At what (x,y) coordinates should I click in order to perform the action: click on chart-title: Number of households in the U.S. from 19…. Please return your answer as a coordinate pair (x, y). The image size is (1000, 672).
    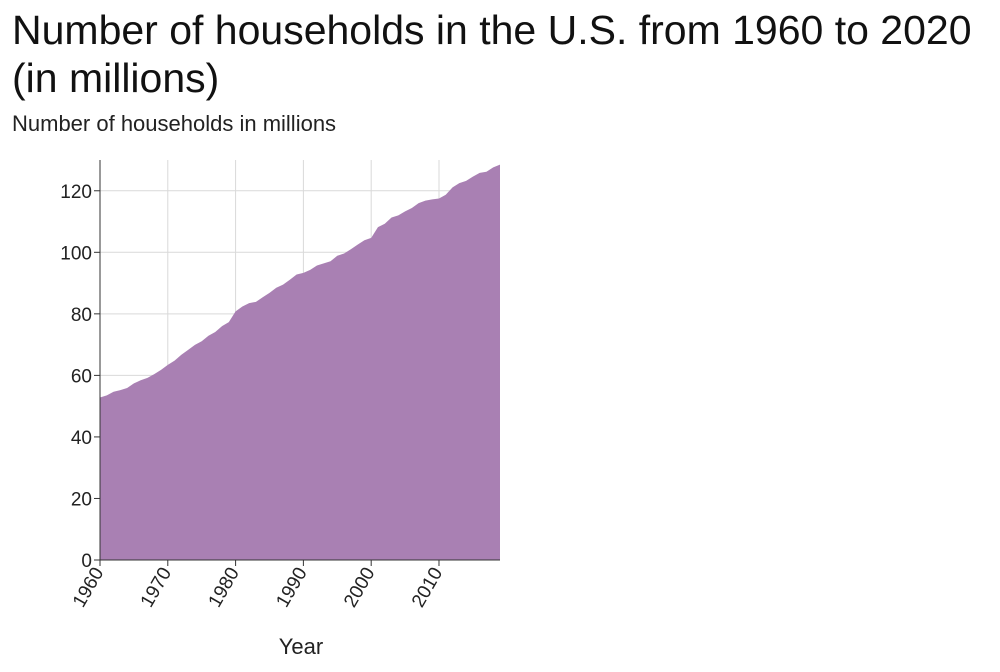
    Looking at the image, I should click on (492, 54).